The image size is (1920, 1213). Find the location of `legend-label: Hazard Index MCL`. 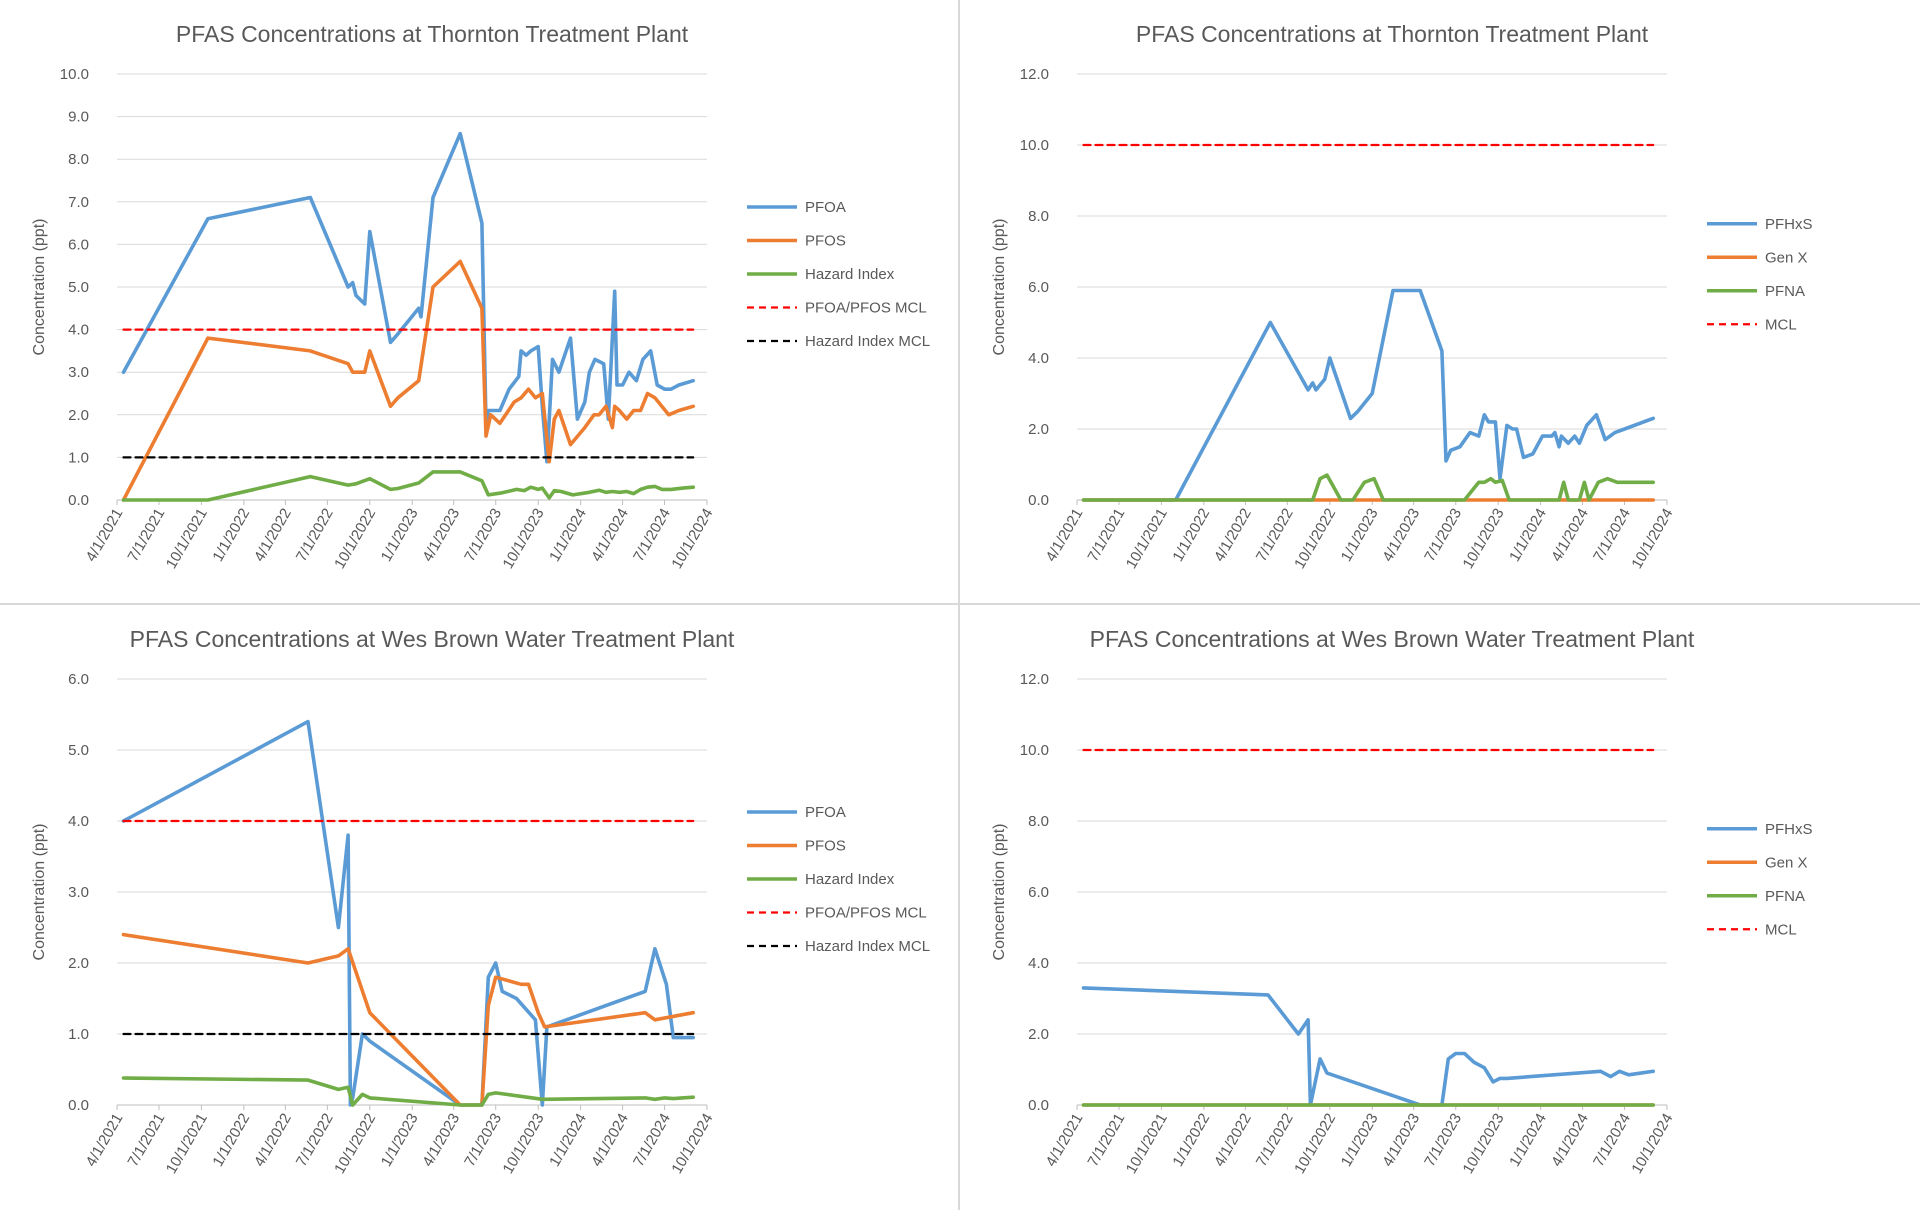

legend-label: Hazard Index MCL is located at coordinates (867, 341).